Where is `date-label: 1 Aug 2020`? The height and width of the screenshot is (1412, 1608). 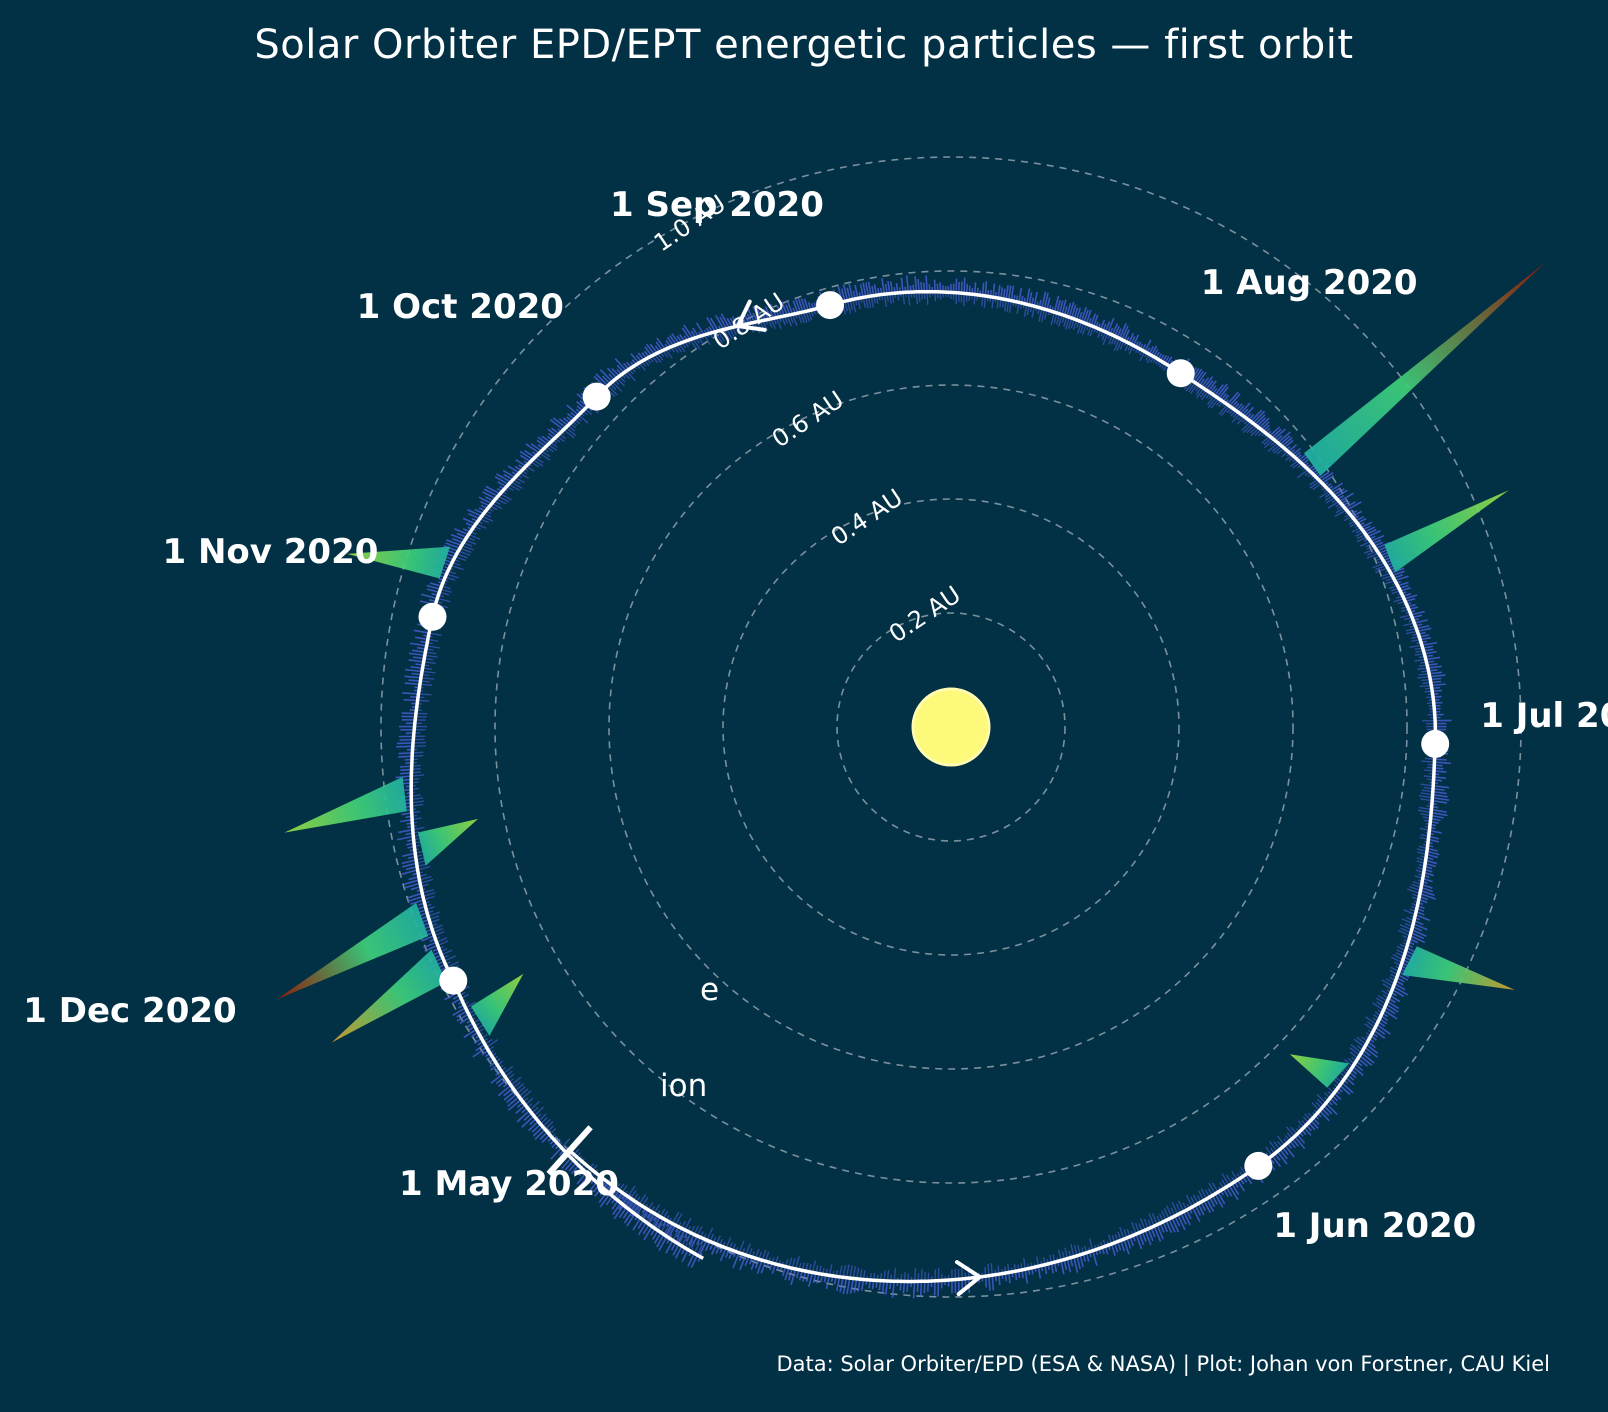 date-label: 1 Aug 2020 is located at coordinates (1309, 283).